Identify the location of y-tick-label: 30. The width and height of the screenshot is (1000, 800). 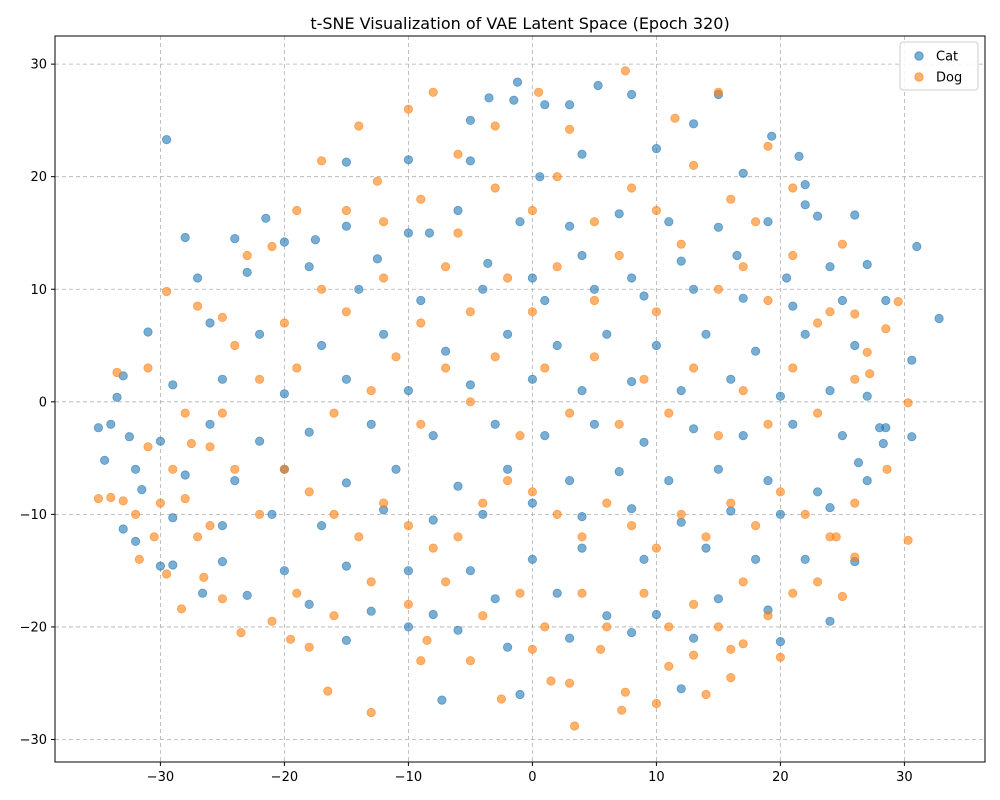
(38, 65).